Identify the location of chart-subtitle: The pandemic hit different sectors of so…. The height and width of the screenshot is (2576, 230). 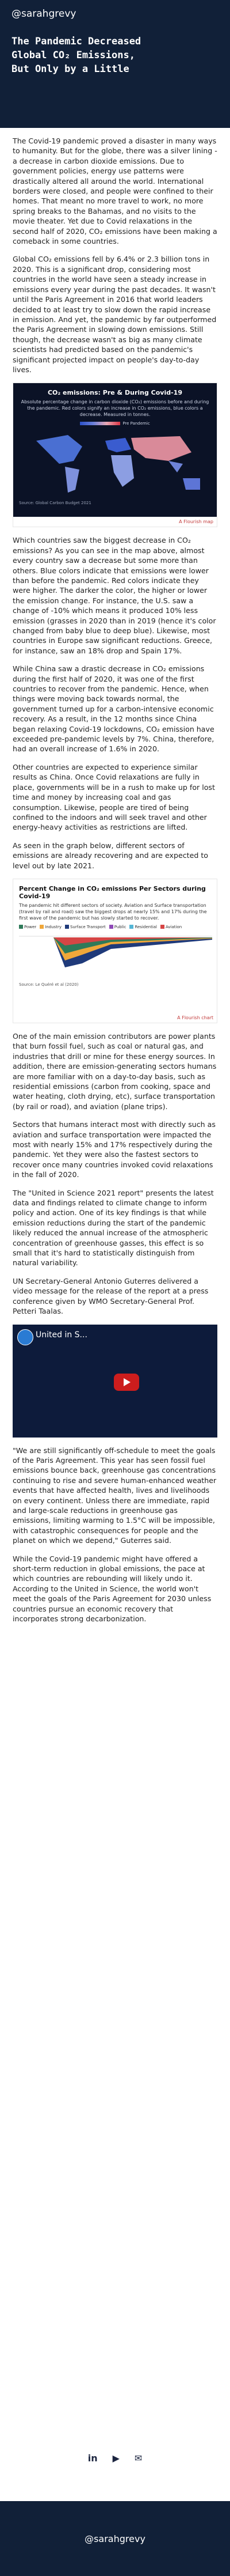
(113, 911).